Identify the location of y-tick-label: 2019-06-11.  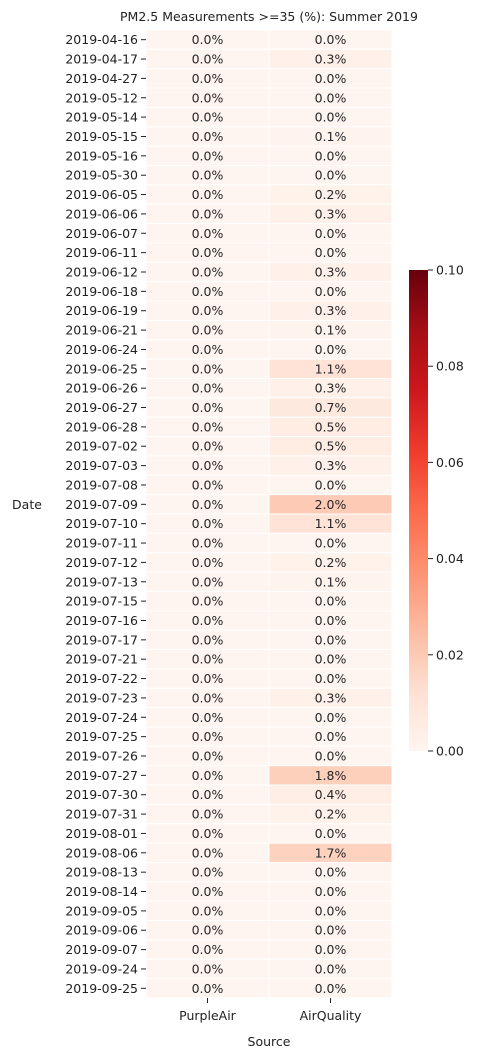
(101, 252).